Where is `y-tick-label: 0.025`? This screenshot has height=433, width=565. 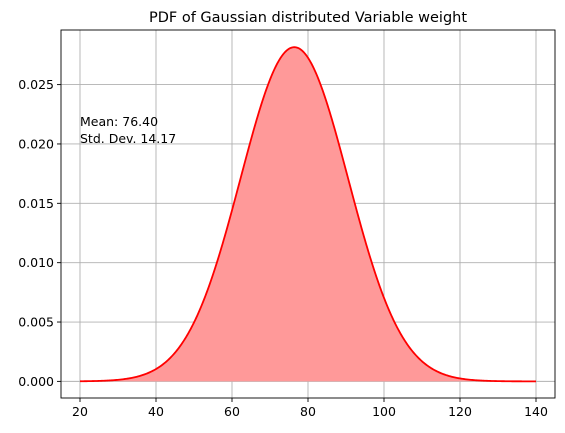 y-tick-label: 0.025 is located at coordinates (36, 84).